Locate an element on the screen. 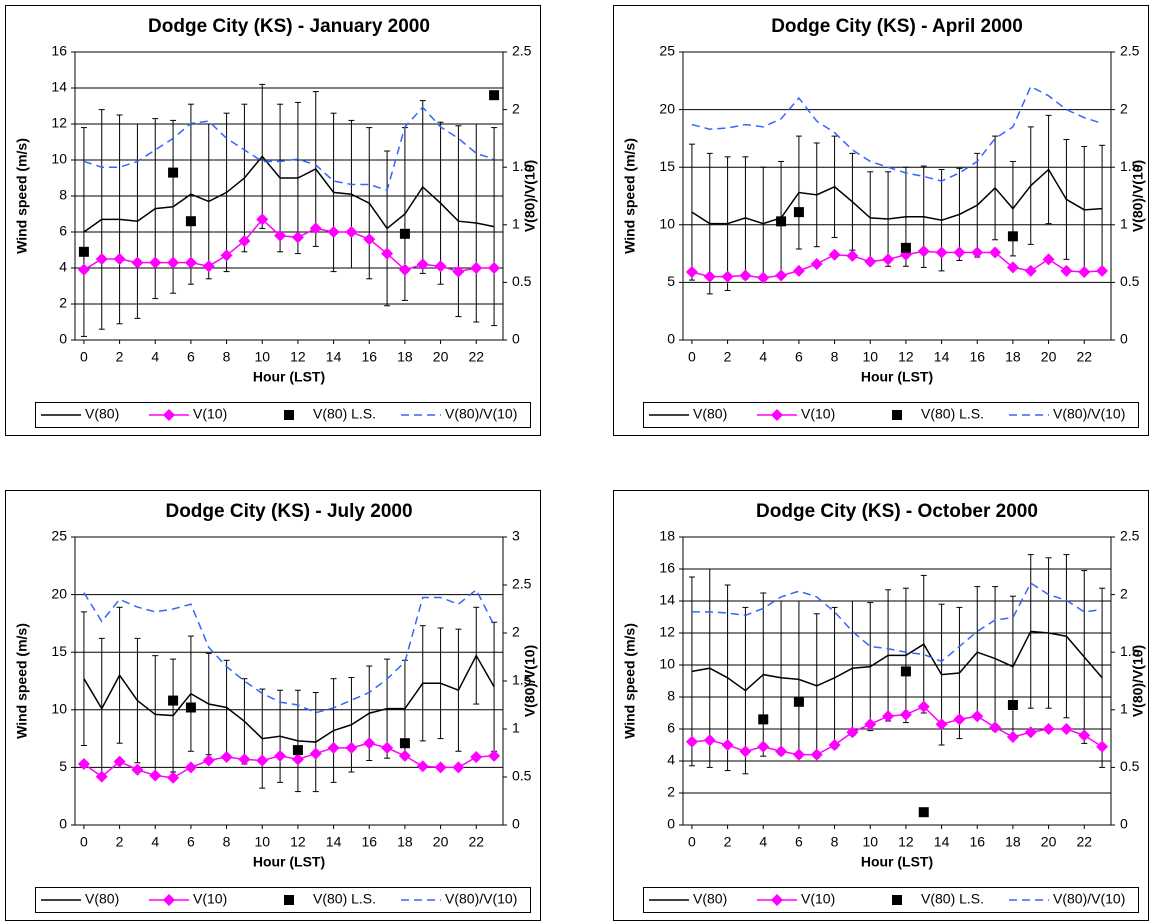 The image size is (1173, 924). x-tick-label: 20 is located at coordinates (1049, 842).